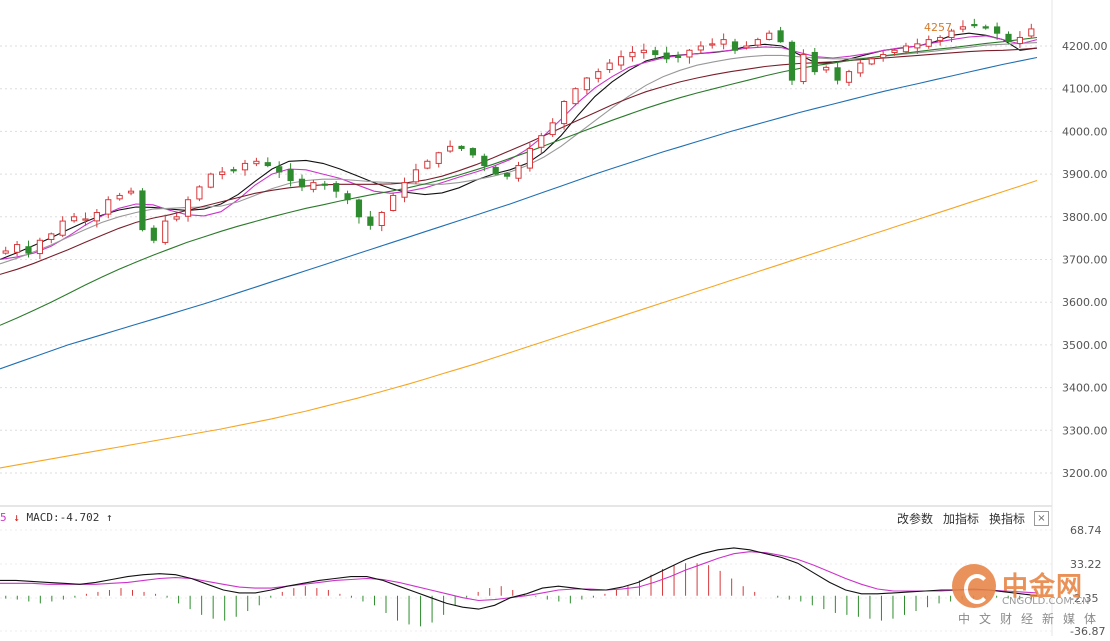 The width and height of the screenshot is (1110, 641). I want to click on y-tick-label: 3200.00, so click(1085, 473).